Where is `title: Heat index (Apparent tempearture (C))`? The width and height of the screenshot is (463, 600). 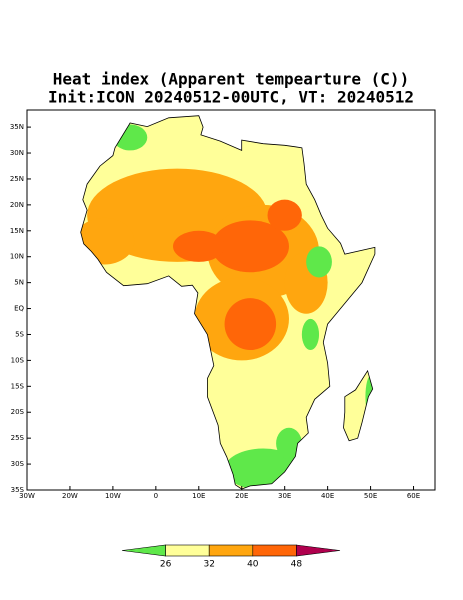
title: Heat index (Apparent tempearture (C)) is located at coordinates (231, 79).